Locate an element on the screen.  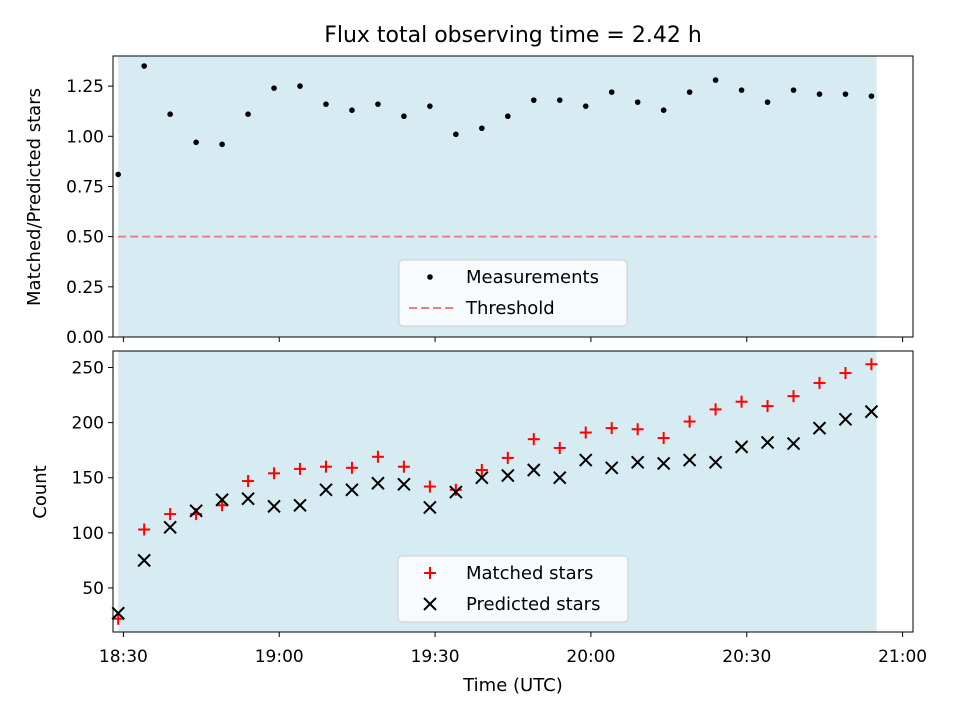
y-tick-label: 100 is located at coordinates (88, 534).